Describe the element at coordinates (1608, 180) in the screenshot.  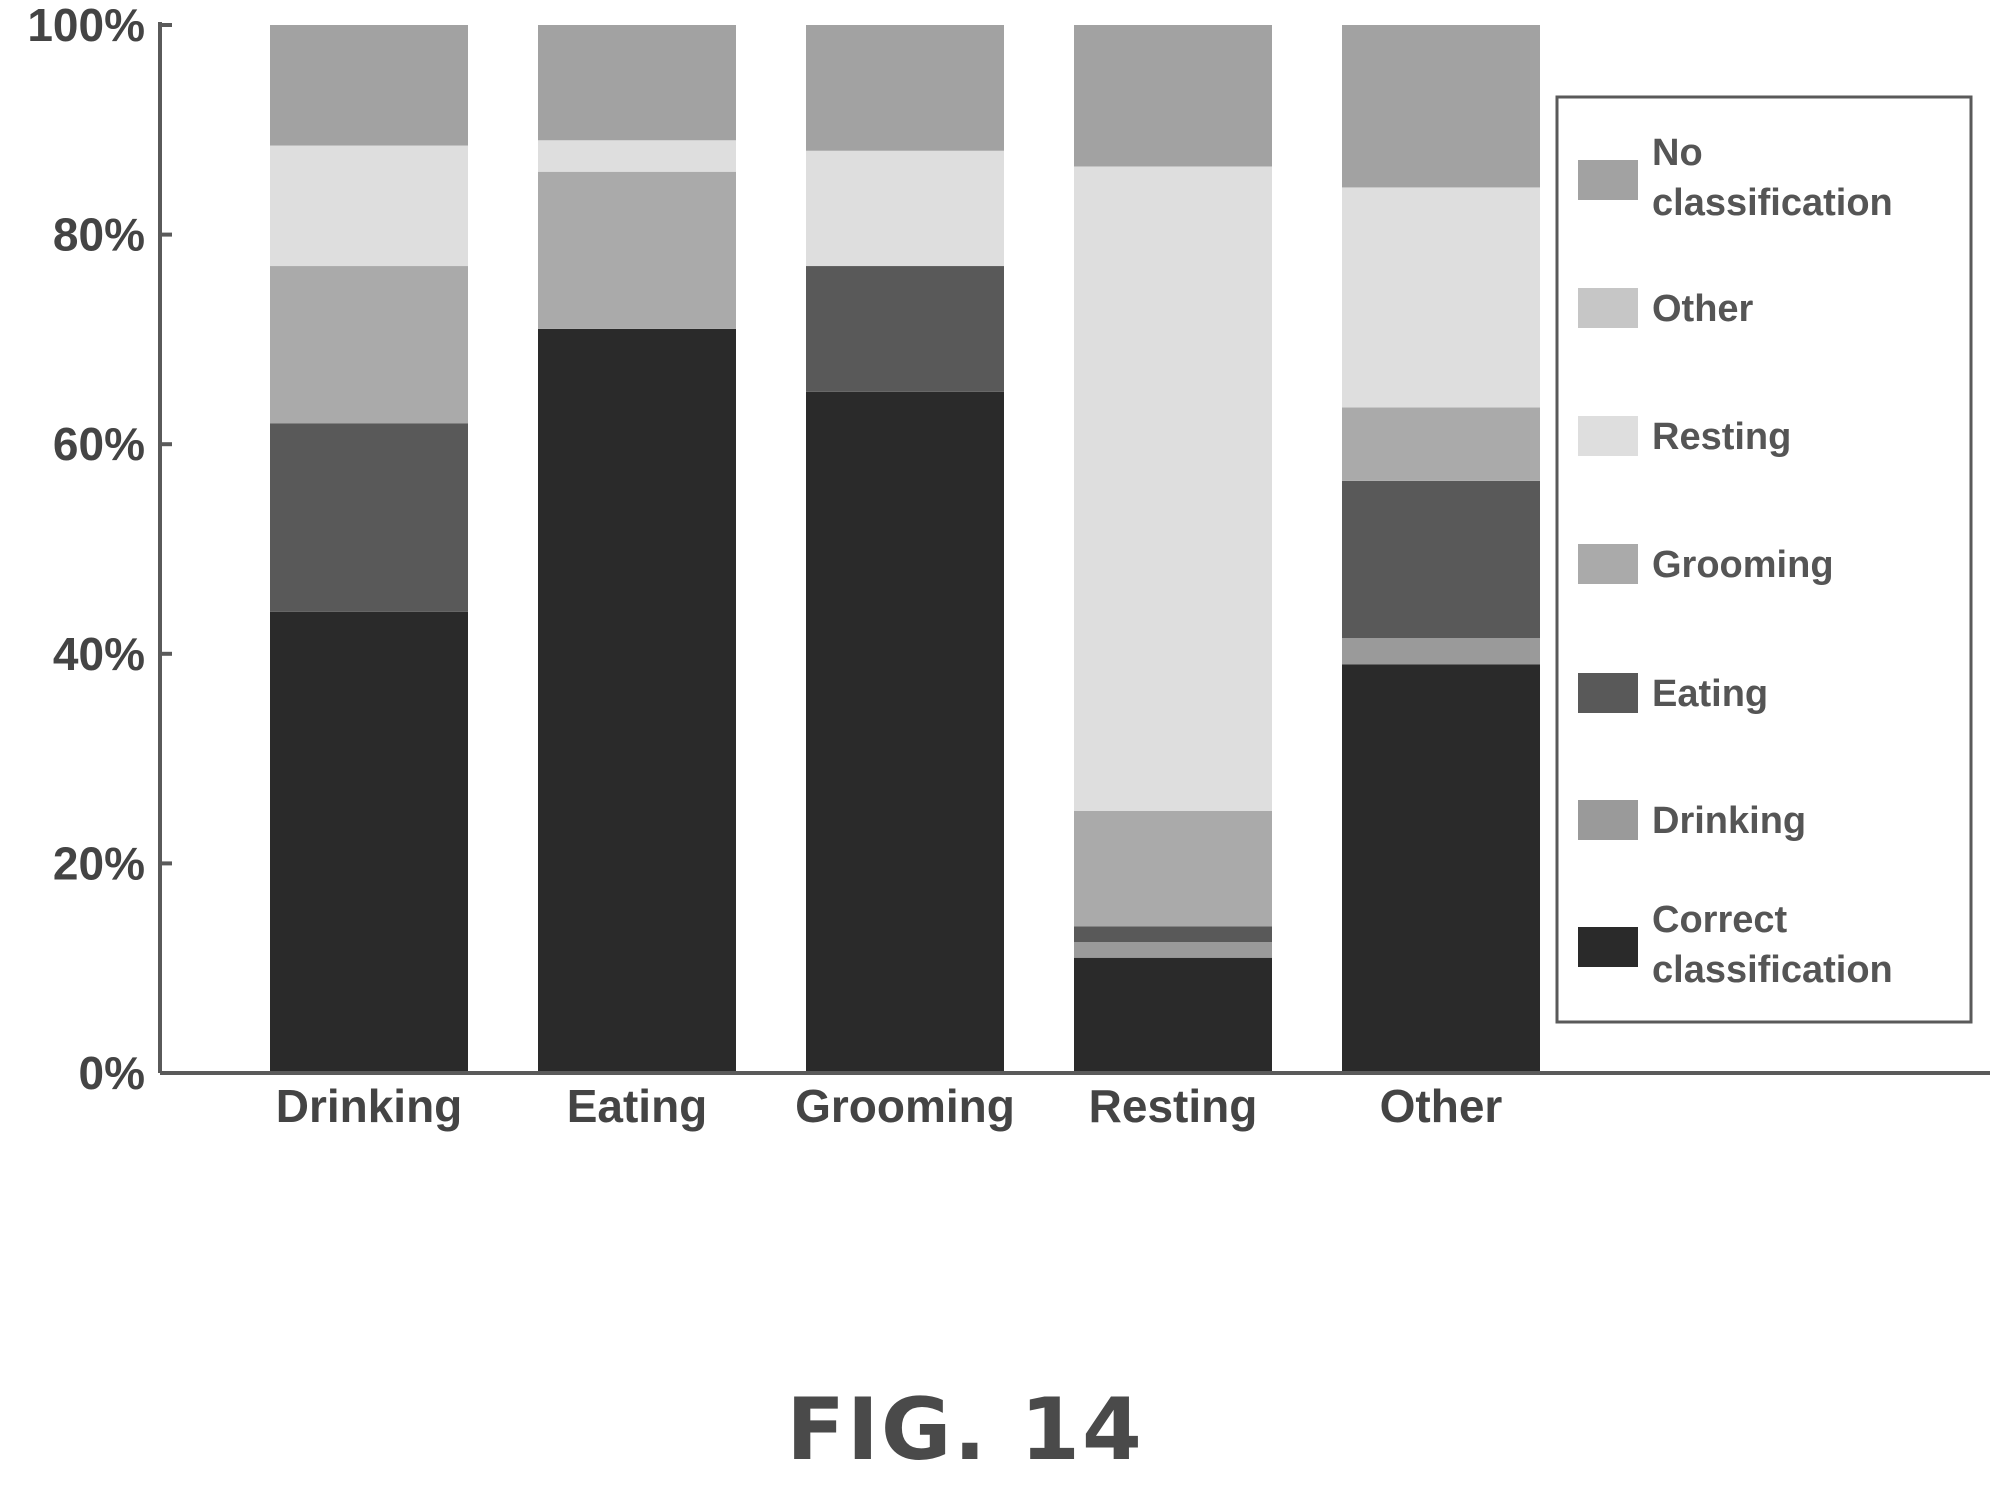
I see `legend-swatch-no-classification` at that location.